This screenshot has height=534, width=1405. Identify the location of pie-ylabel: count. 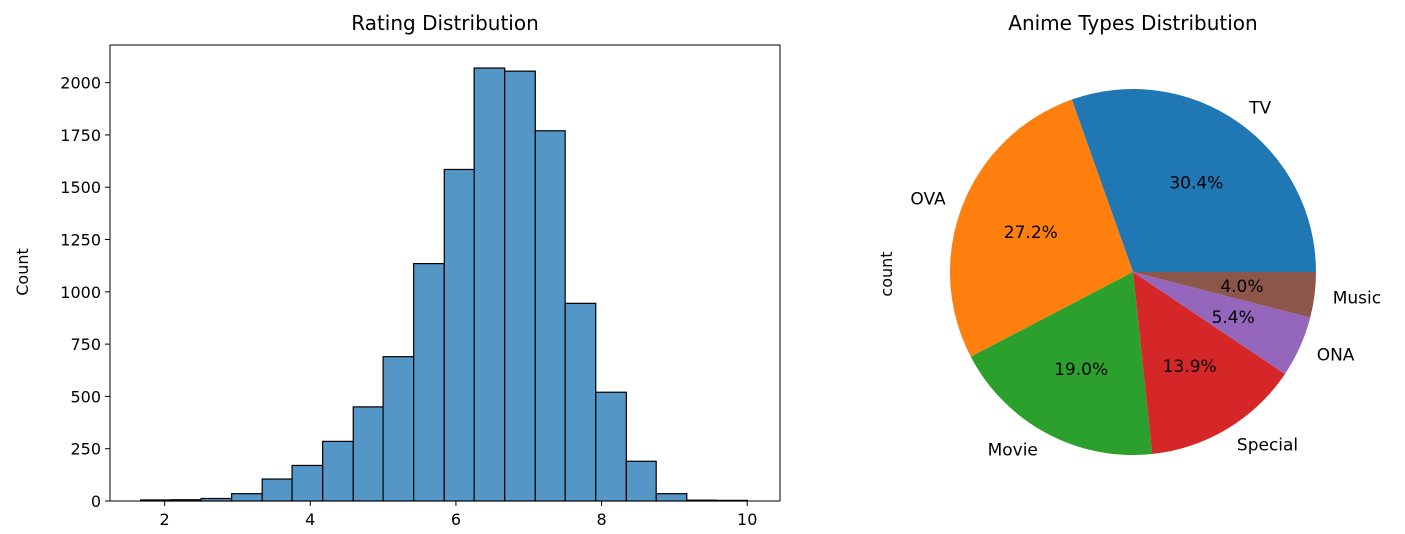
(886, 273).